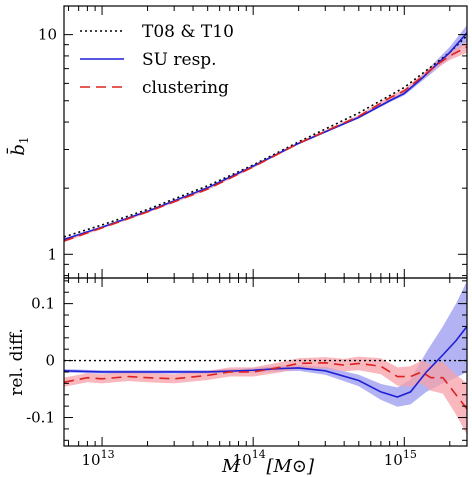 This screenshot has width=472, height=477. I want to click on top-ylabel-main: b̄, so click(17, 150).